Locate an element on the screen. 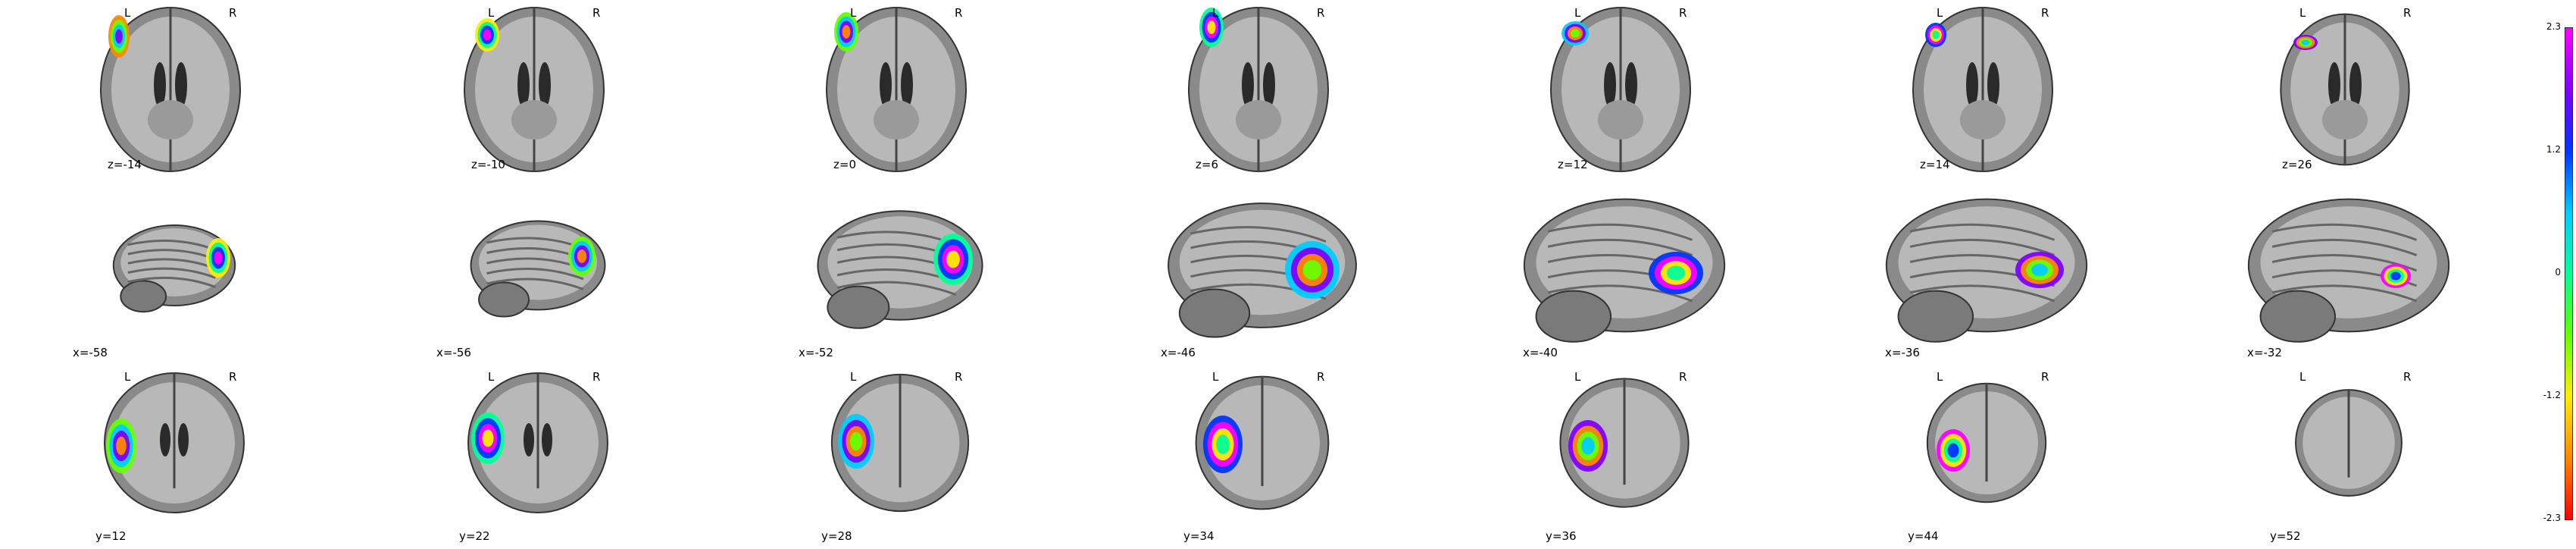 Image resolution: width=2576 pixels, height=549 pixels. slice-panel-coronal: y=52 L R is located at coordinates (2410, 455).